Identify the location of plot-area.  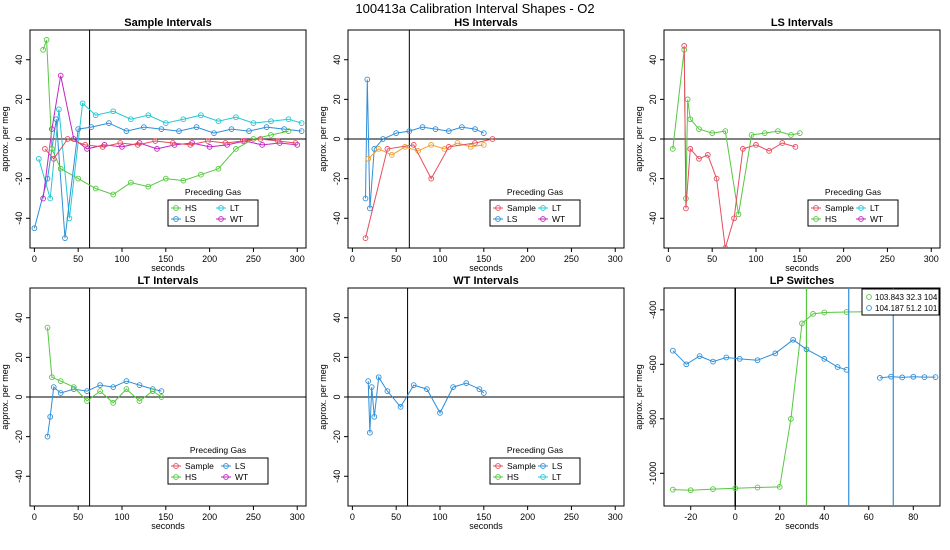
(168, 397).